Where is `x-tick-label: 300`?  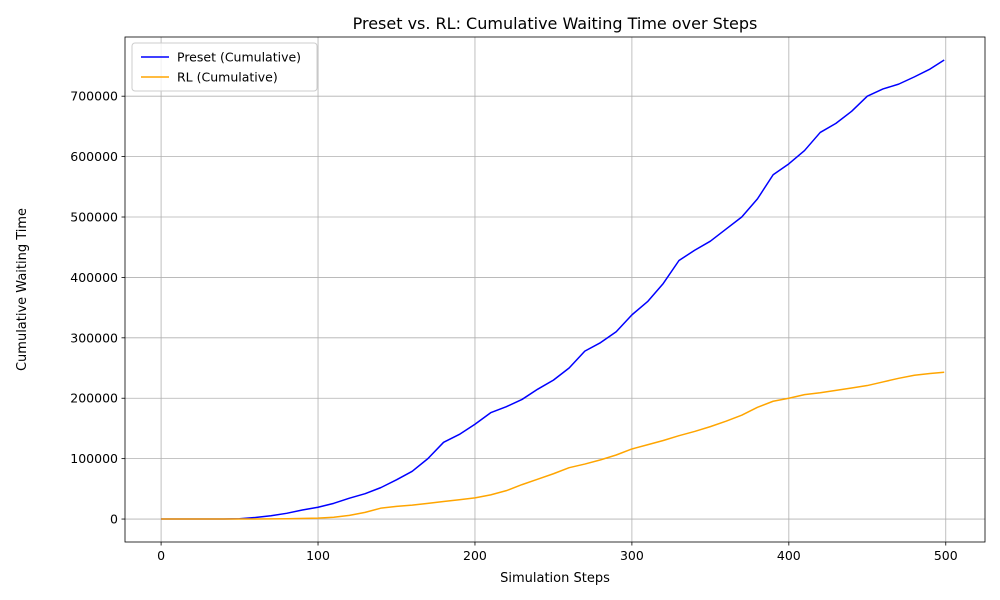
x-tick-label: 300 is located at coordinates (632, 555).